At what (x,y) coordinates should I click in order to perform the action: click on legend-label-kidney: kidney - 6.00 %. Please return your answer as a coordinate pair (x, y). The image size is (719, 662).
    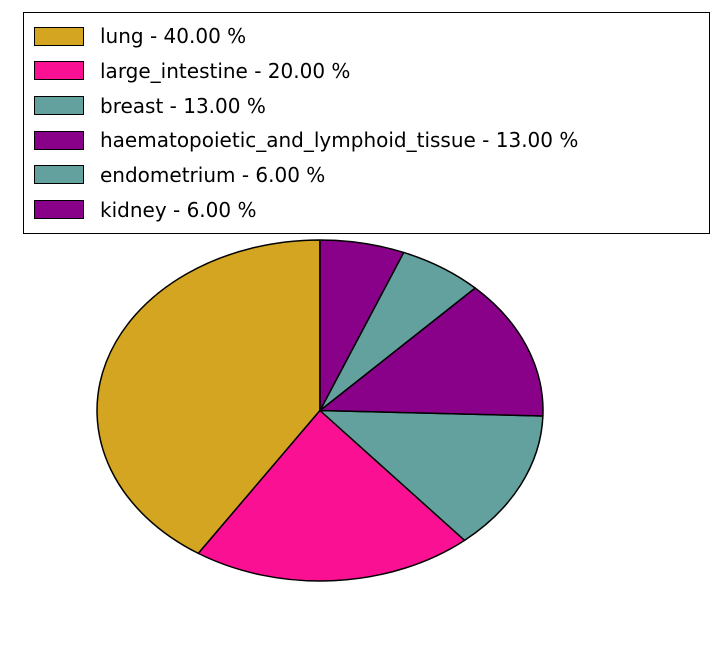
    Looking at the image, I should click on (178, 209).